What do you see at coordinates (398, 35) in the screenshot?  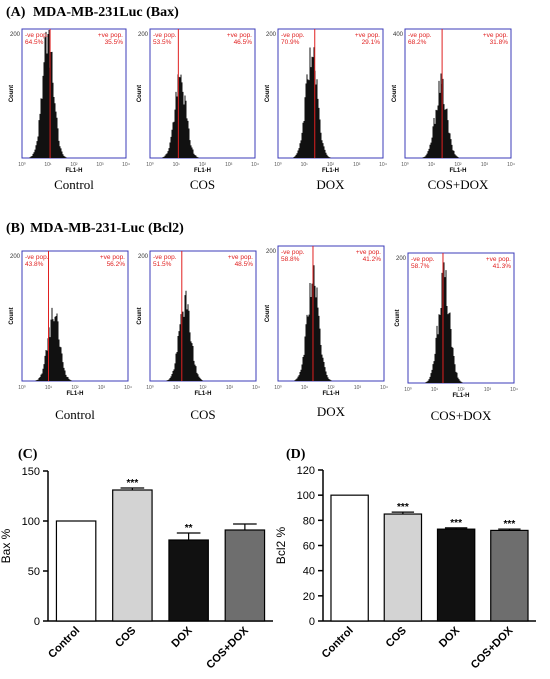 I see `y-max-label: 400` at bounding box center [398, 35].